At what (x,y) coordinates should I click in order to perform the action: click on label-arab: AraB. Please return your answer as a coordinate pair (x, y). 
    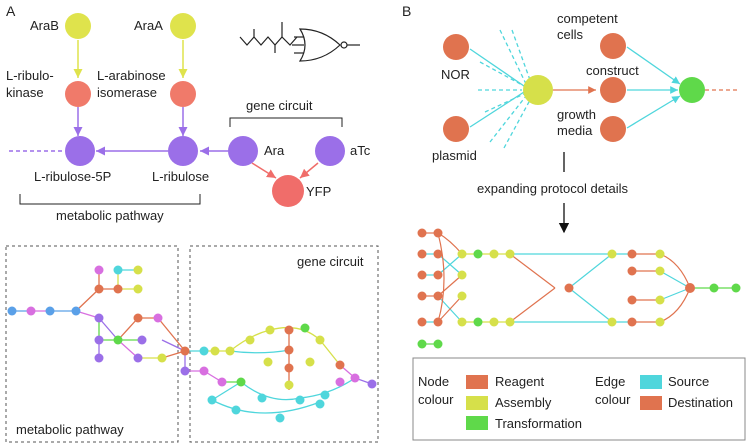
    Looking at the image, I should click on (44, 25).